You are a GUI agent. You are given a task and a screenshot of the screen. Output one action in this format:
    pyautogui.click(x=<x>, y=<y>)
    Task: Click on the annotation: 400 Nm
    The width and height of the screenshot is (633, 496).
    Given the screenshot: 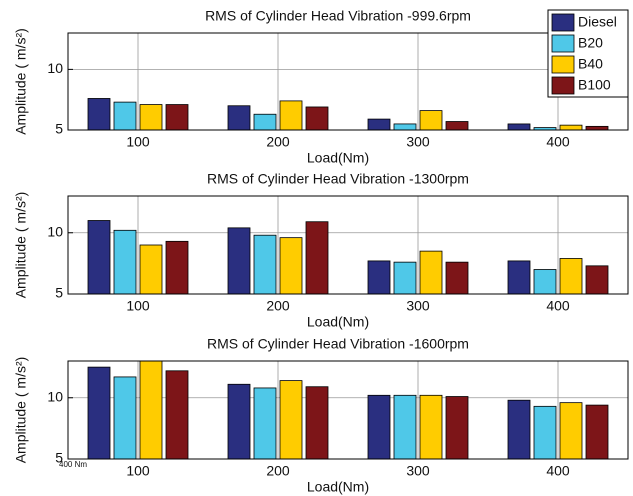 What is the action you would take?
    pyautogui.click(x=73, y=464)
    